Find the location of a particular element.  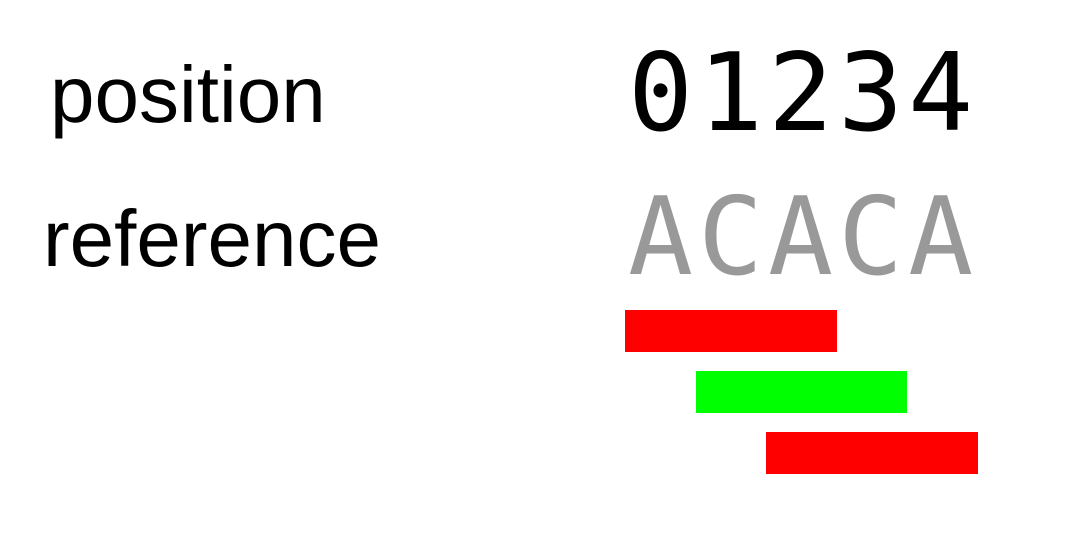

reference-label: reference is located at coordinates (212, 238).